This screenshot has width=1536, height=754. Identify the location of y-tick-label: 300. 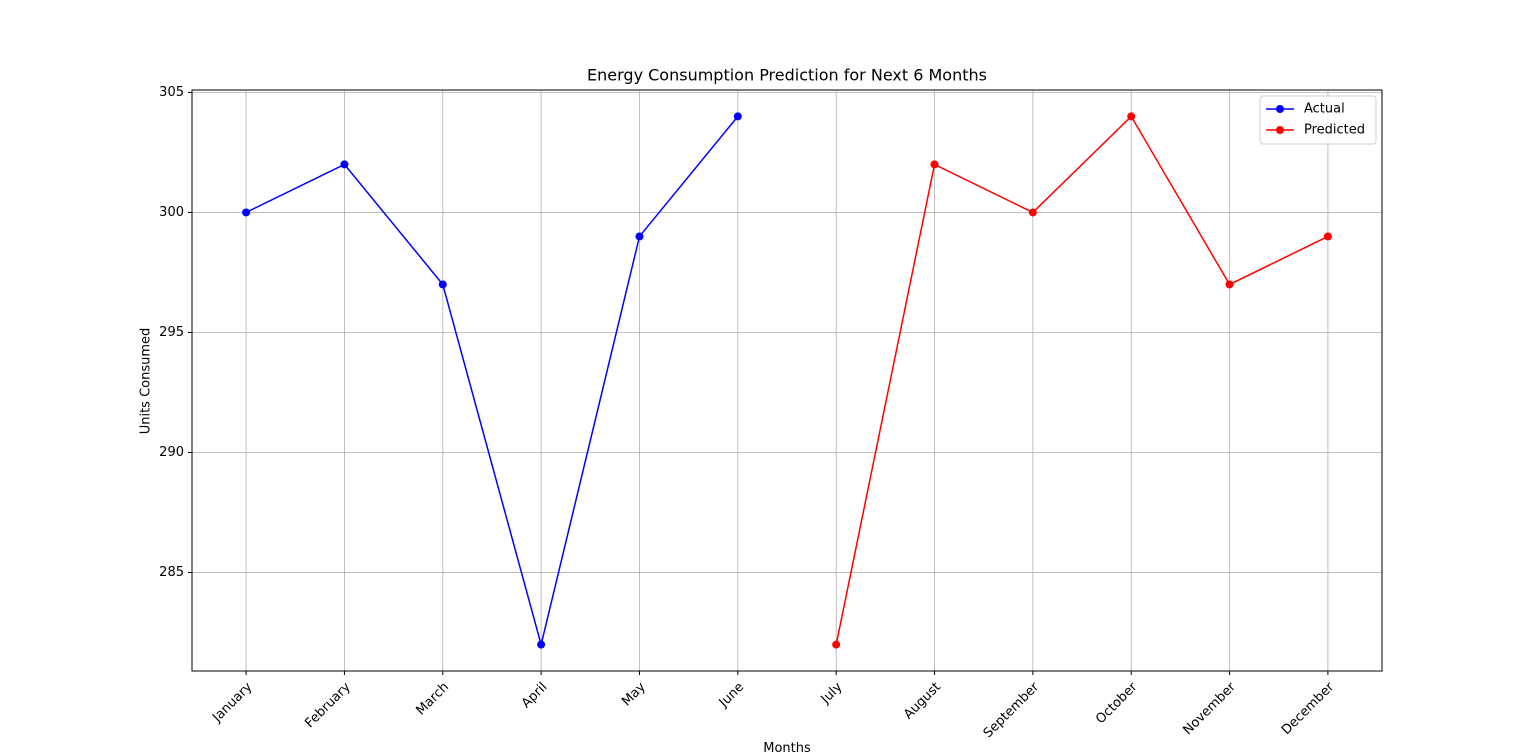
(171, 212).